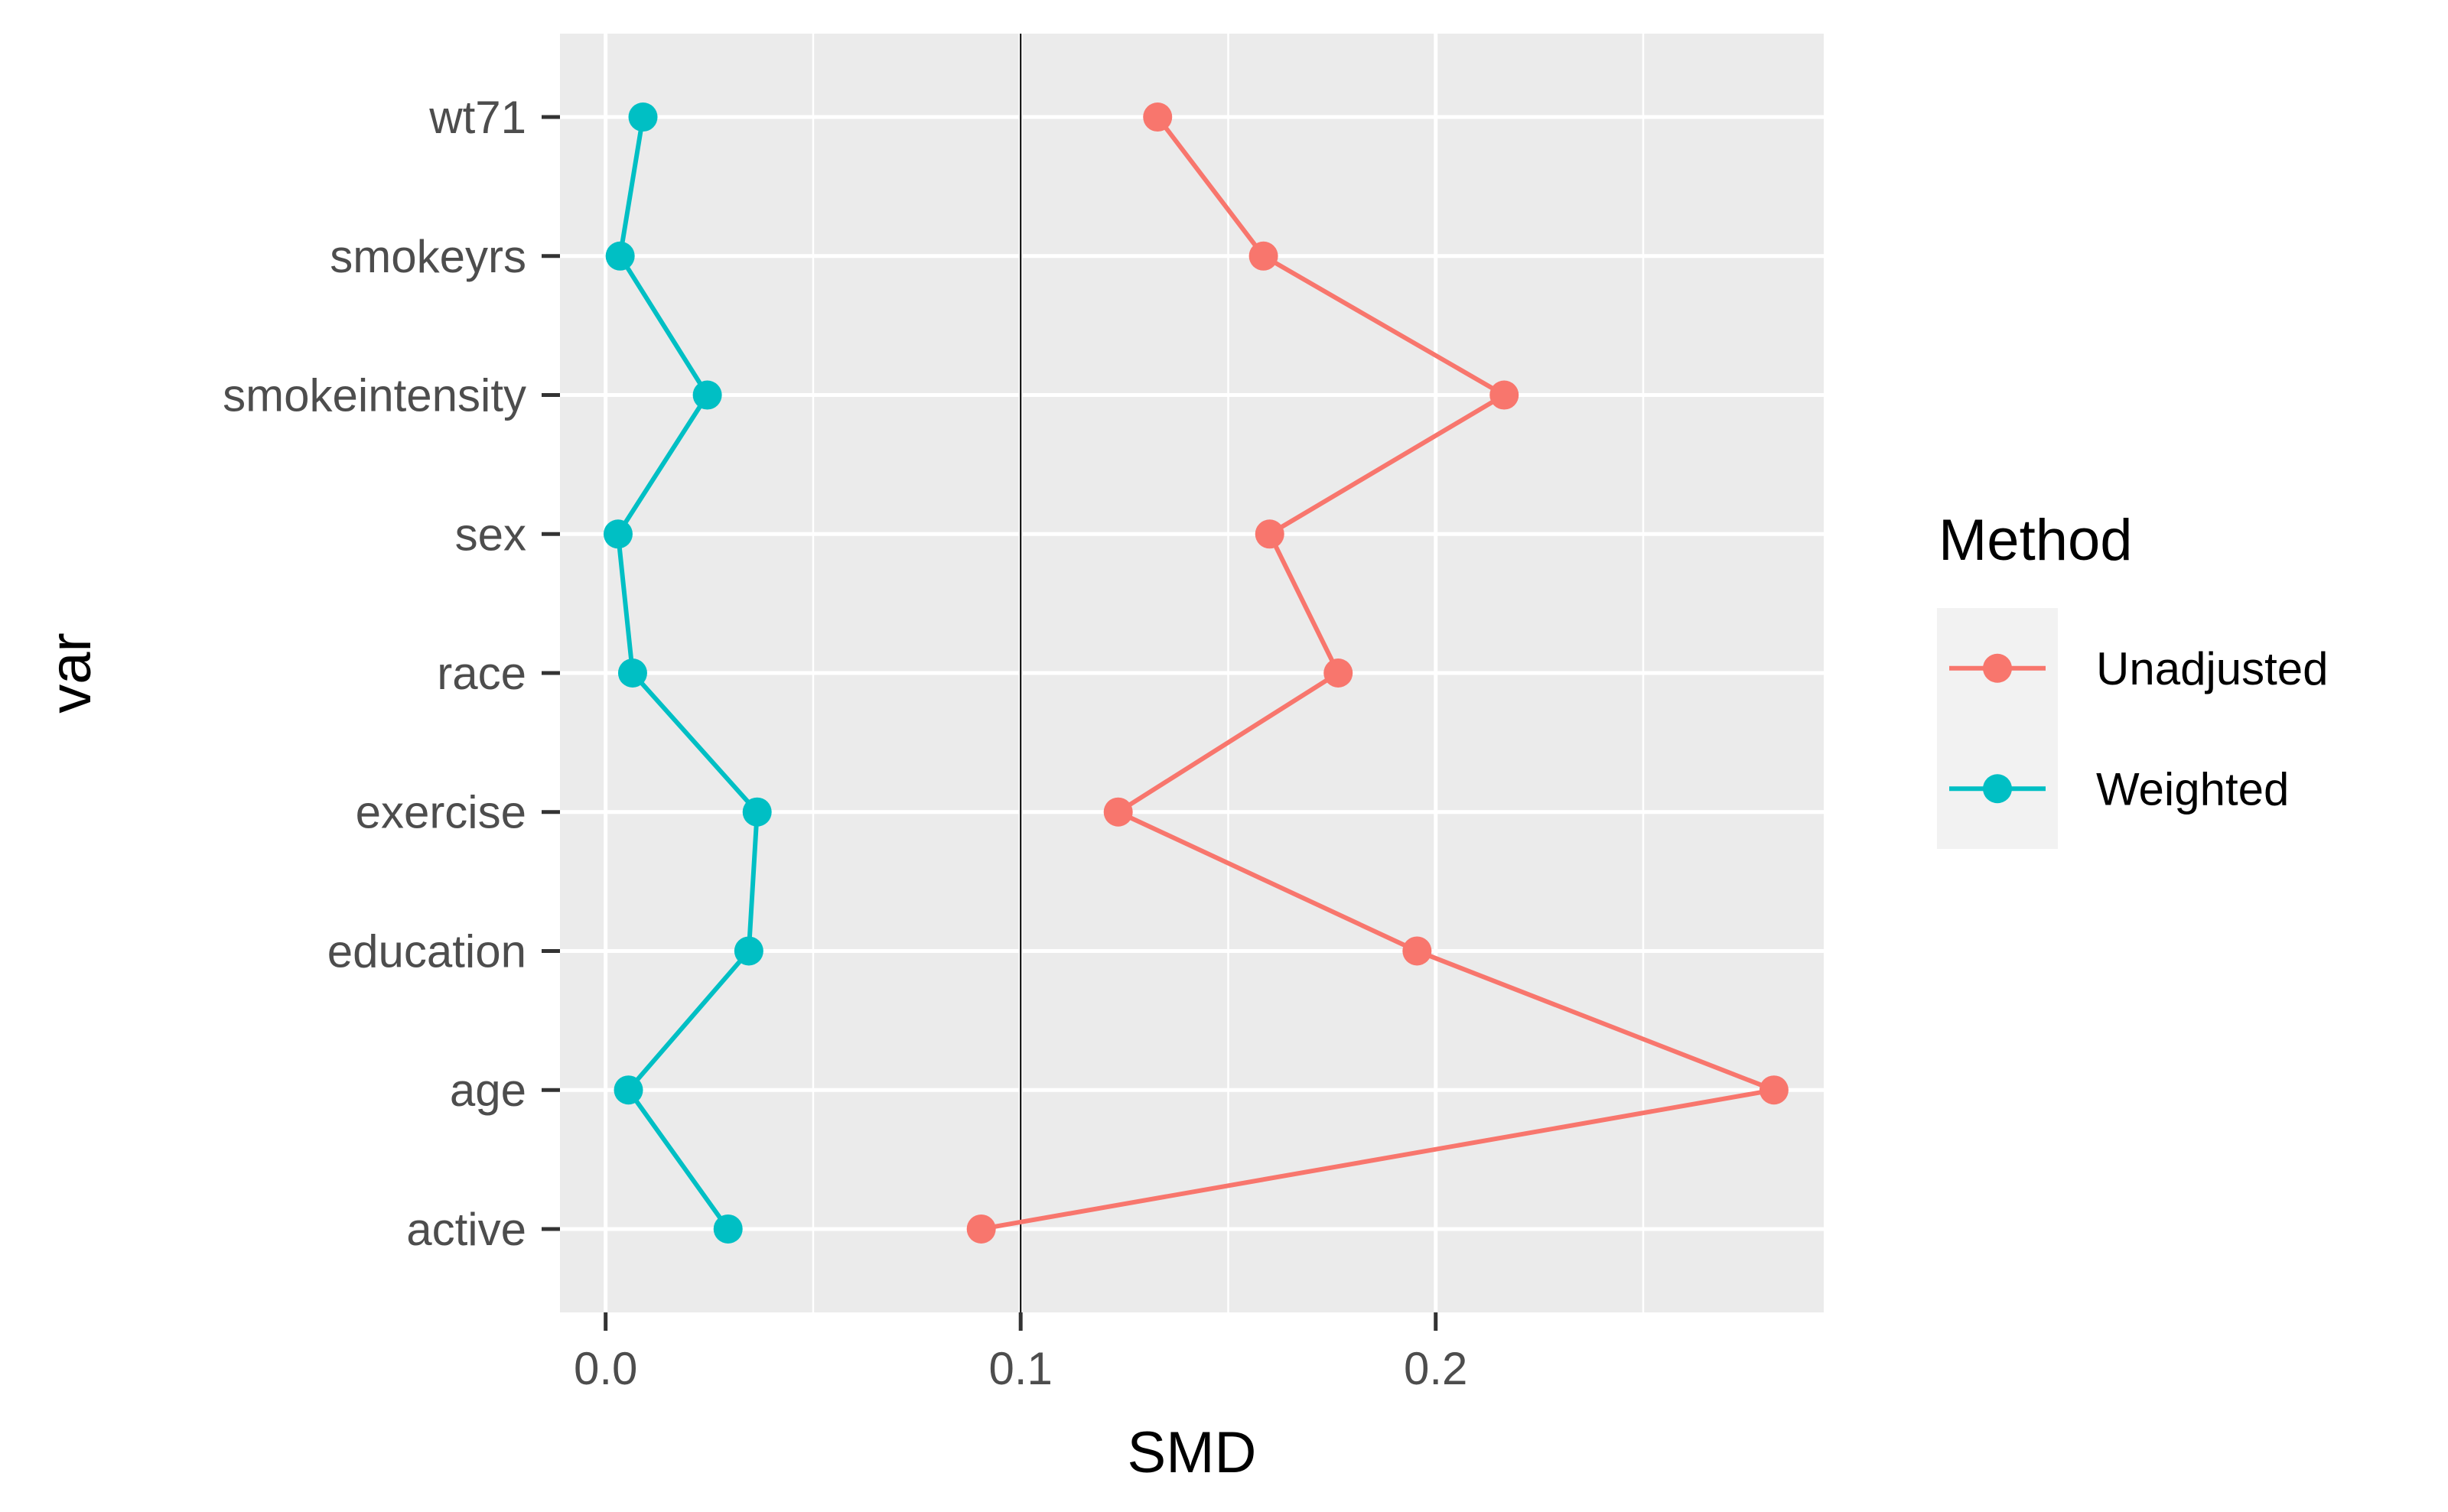 This screenshot has width=2448, height=1512. Describe the element at coordinates (757, 812) in the screenshot. I see `point-weighted-exercise` at that location.